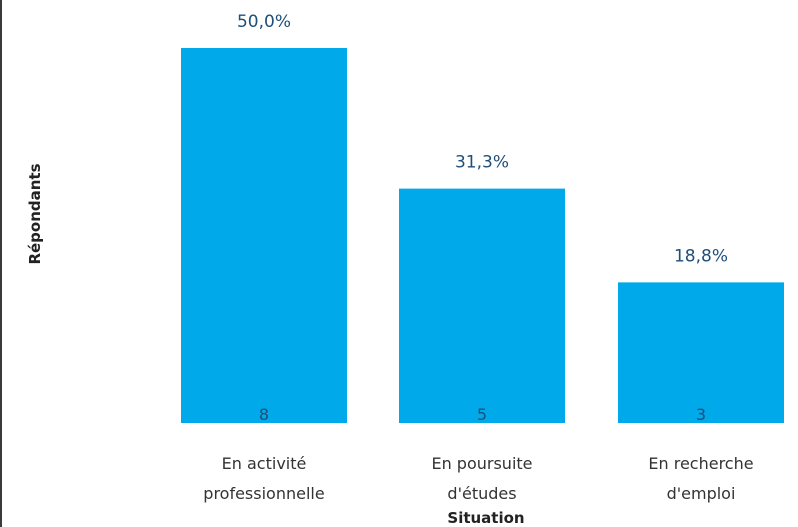 This screenshot has width=798, height=527. Describe the element at coordinates (35, 213) in the screenshot. I see `y-axis-title: Répondants` at that location.